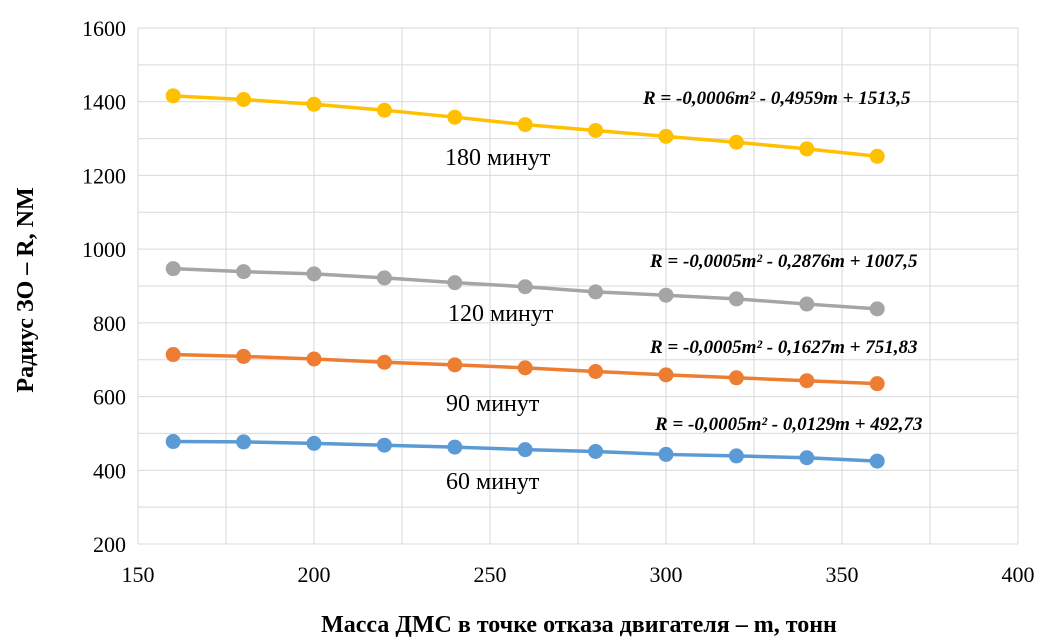  I want to click on y-tick-label: 800, so click(109, 323).